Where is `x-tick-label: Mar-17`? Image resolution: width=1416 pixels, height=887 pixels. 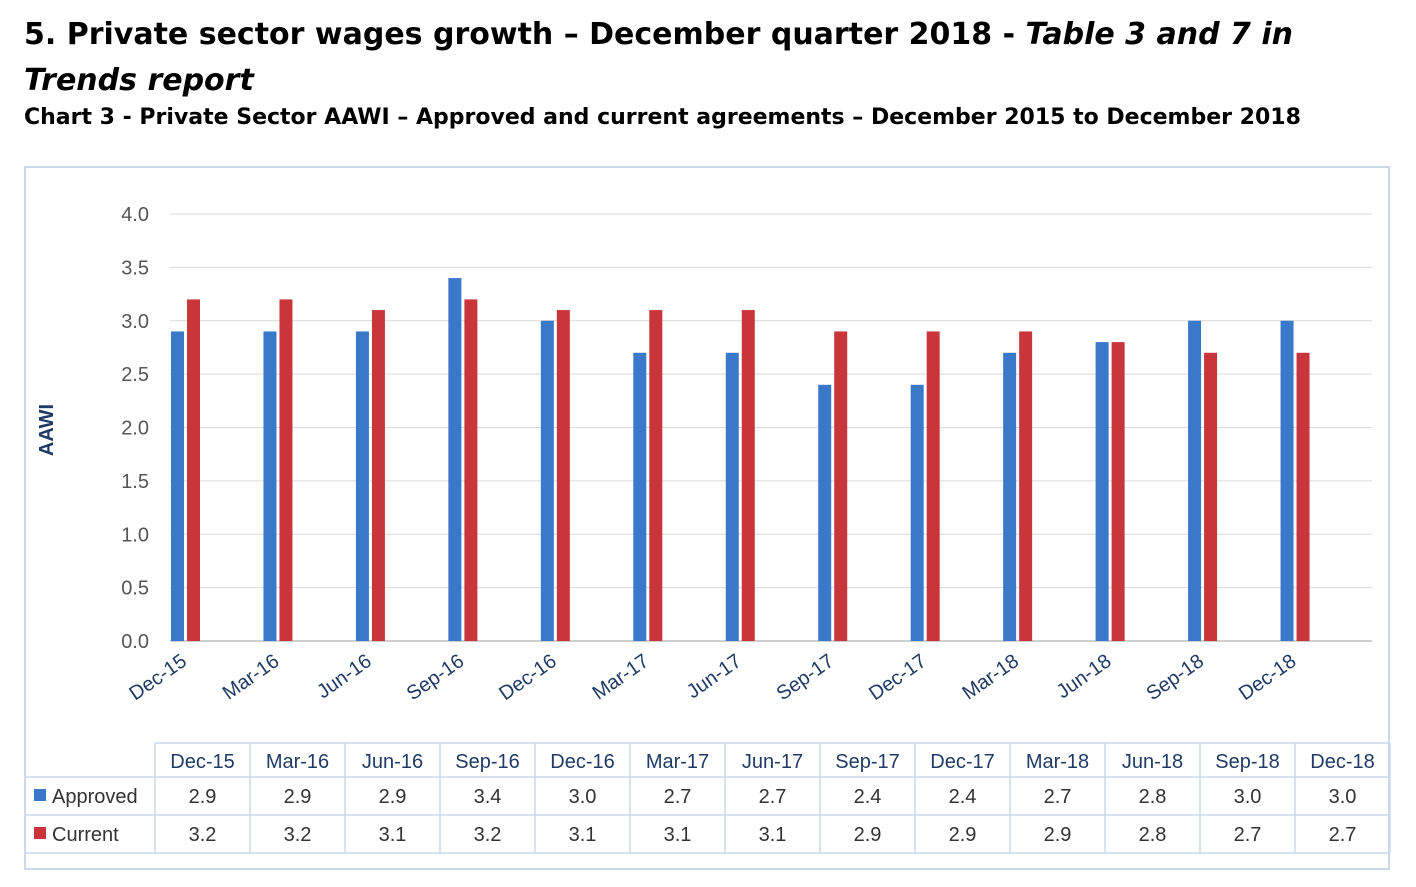
x-tick-label: Mar-17 is located at coordinates (621, 677).